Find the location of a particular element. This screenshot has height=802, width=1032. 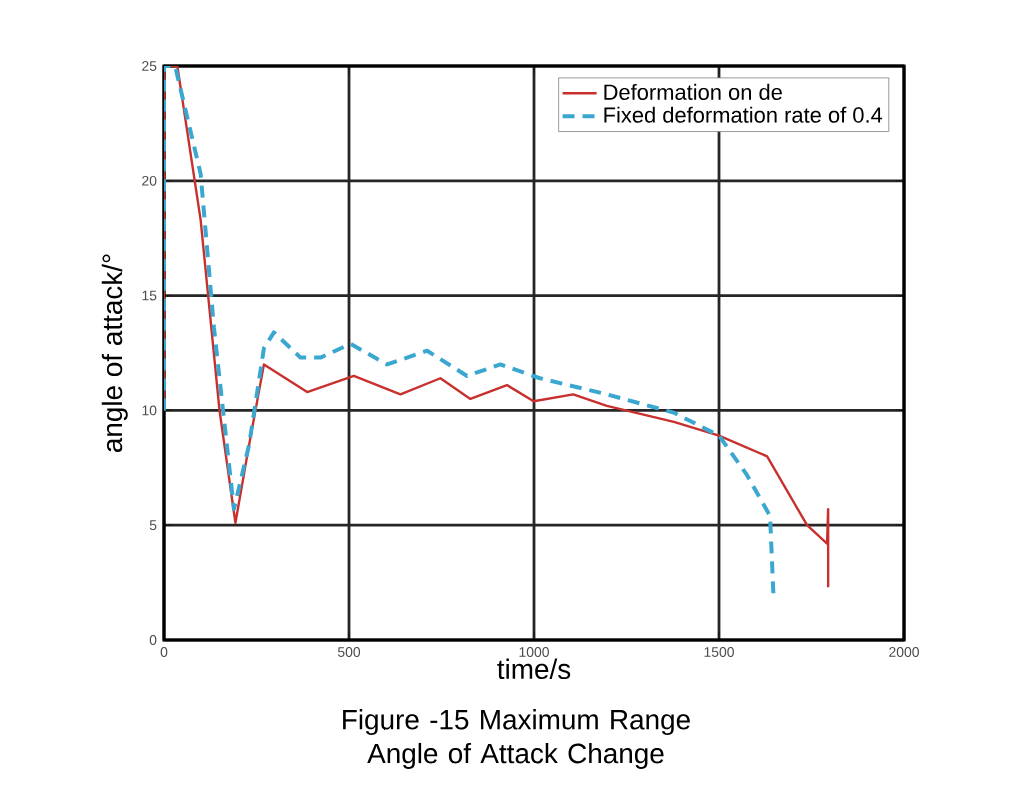

text: Figure -15 Maximum Range Angle of Attack Change is located at coordinates (516, 739).